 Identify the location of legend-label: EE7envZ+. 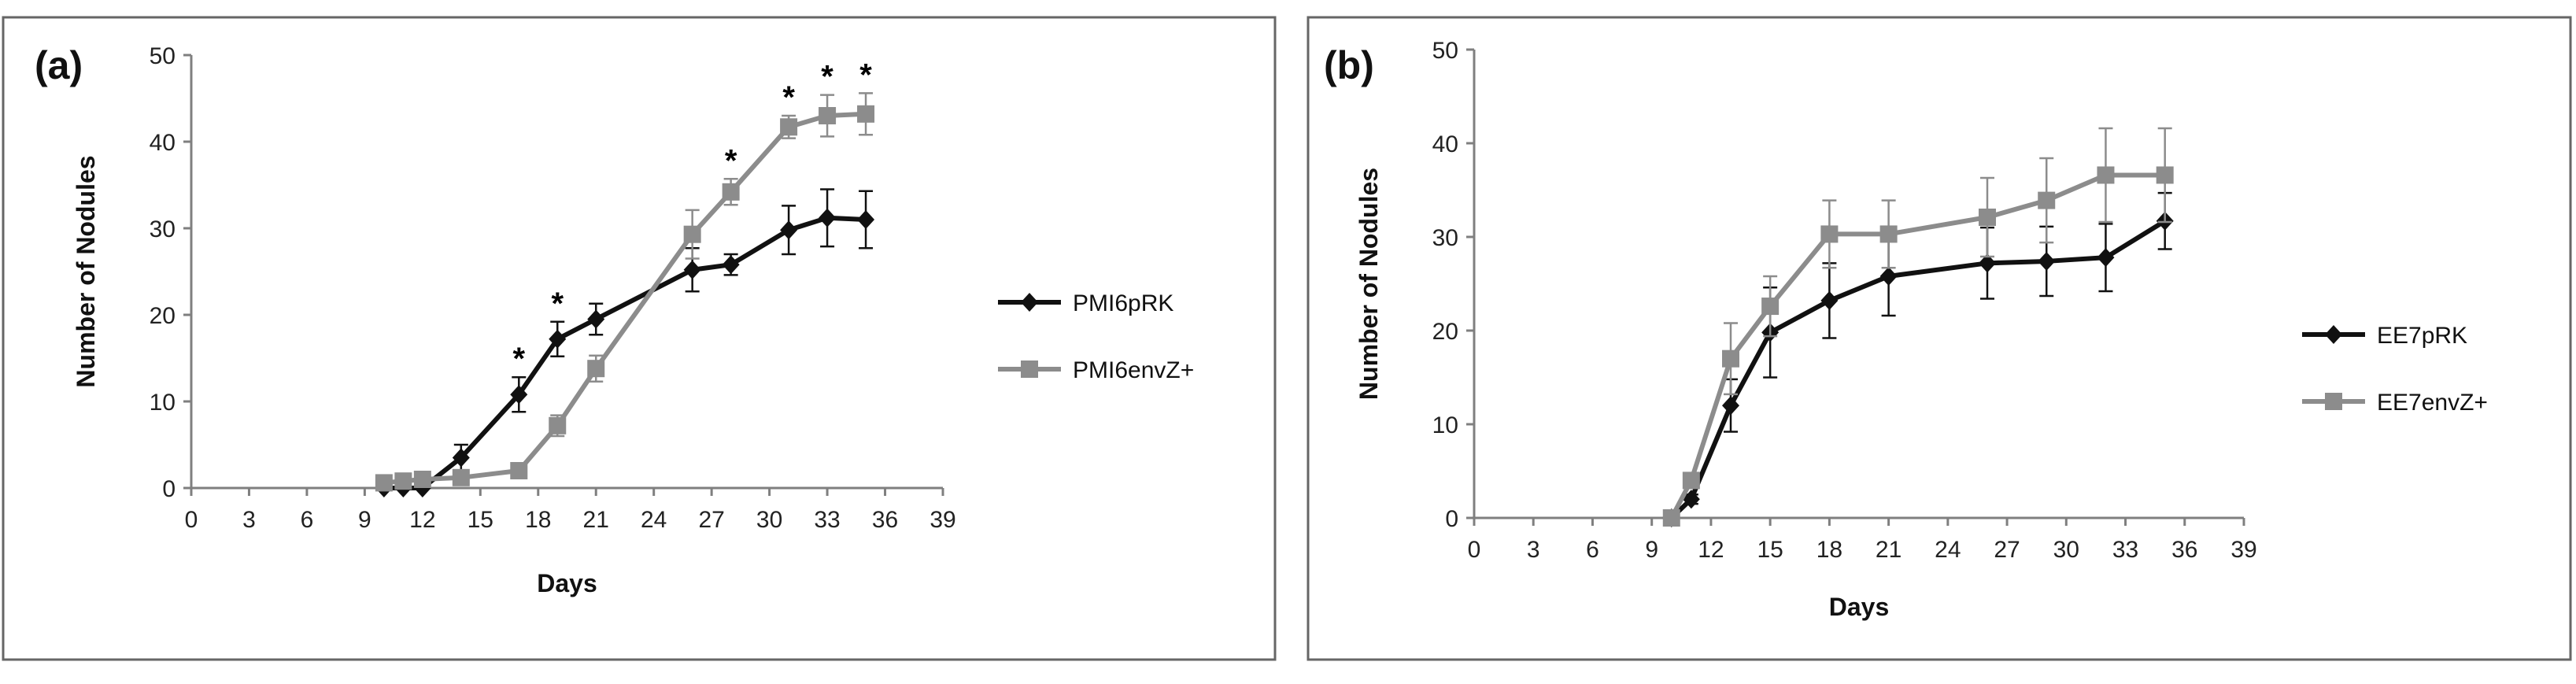
(2432, 403).